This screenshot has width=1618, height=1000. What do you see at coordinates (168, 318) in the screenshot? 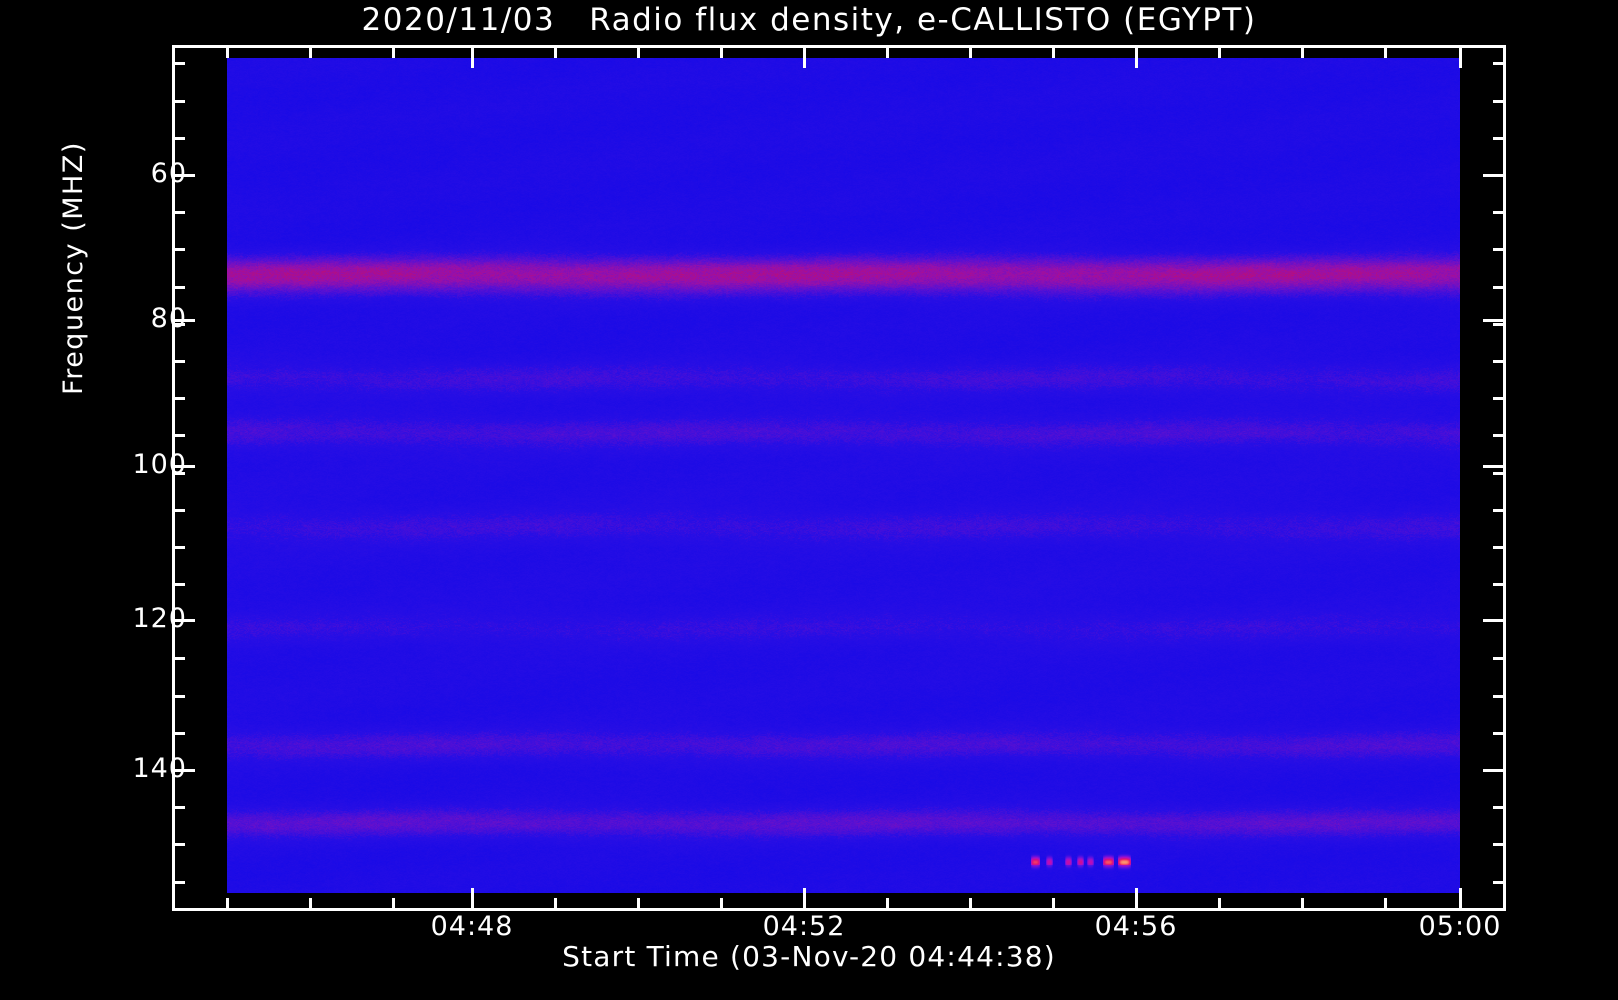
I see `y-tick-label: 80` at bounding box center [168, 318].